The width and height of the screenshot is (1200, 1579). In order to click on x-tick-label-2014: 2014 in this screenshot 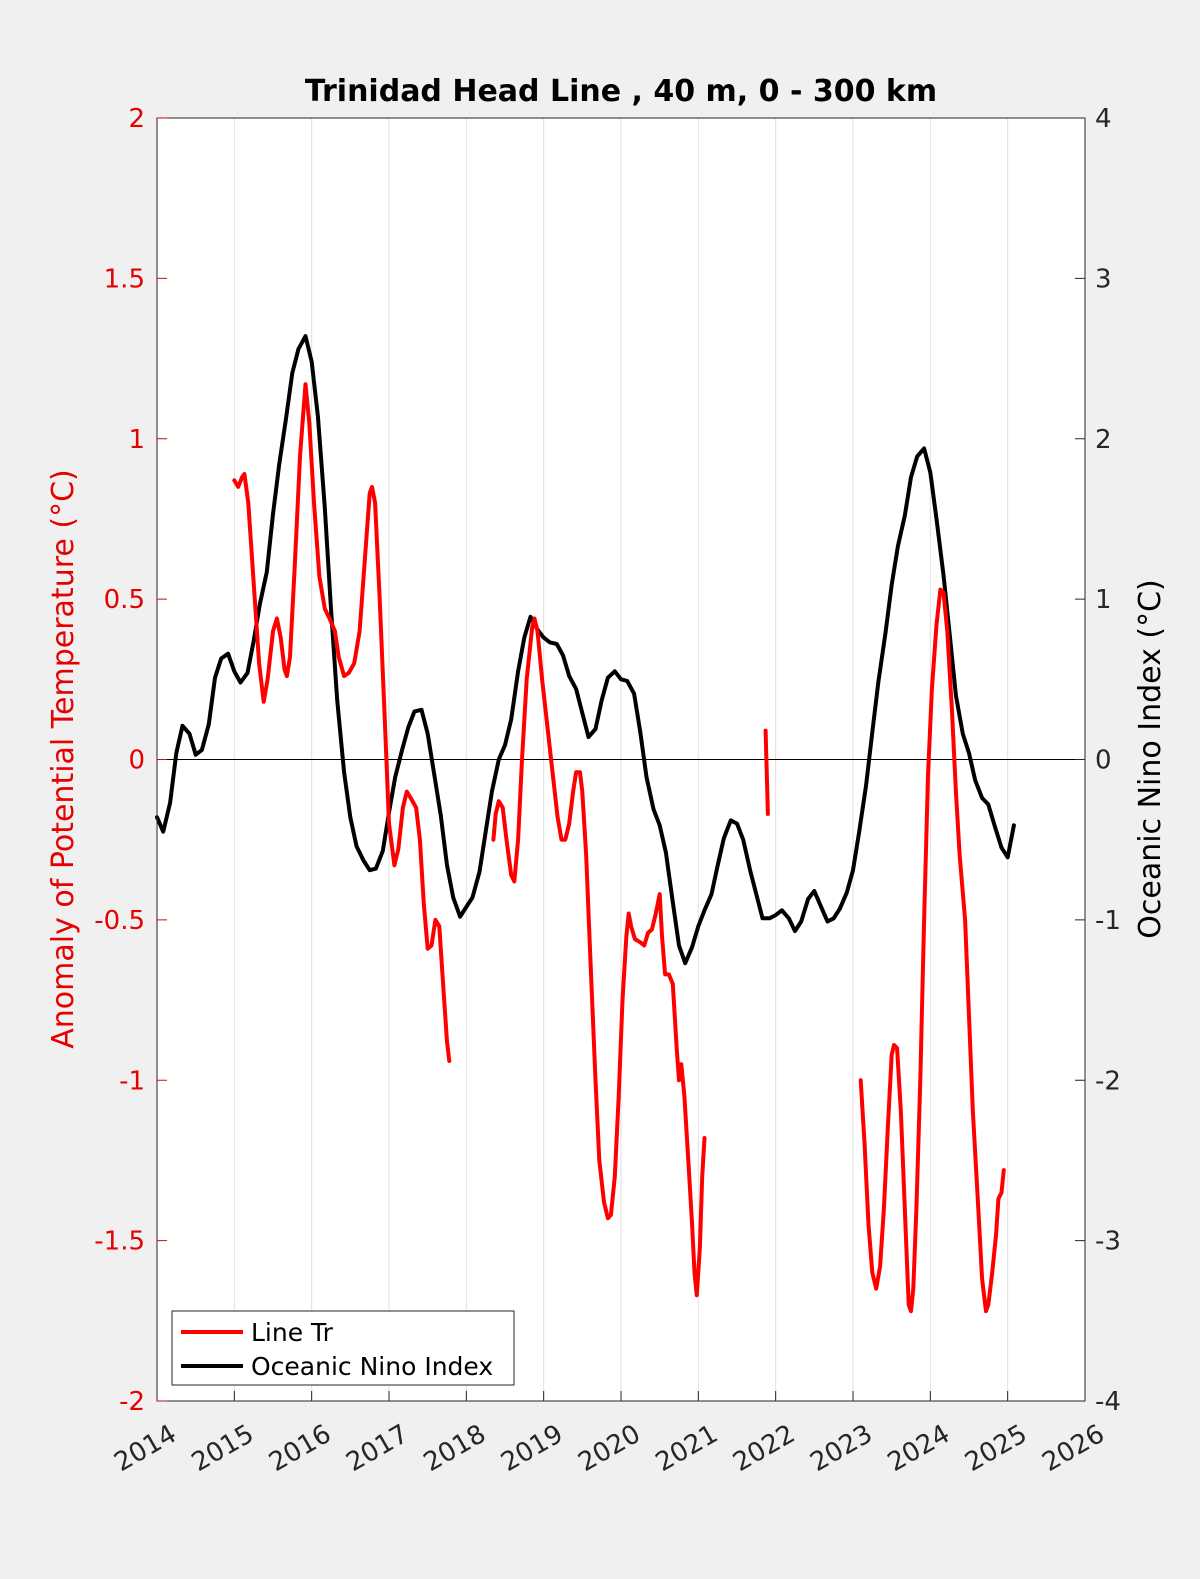, I will do `click(145, 1448)`.